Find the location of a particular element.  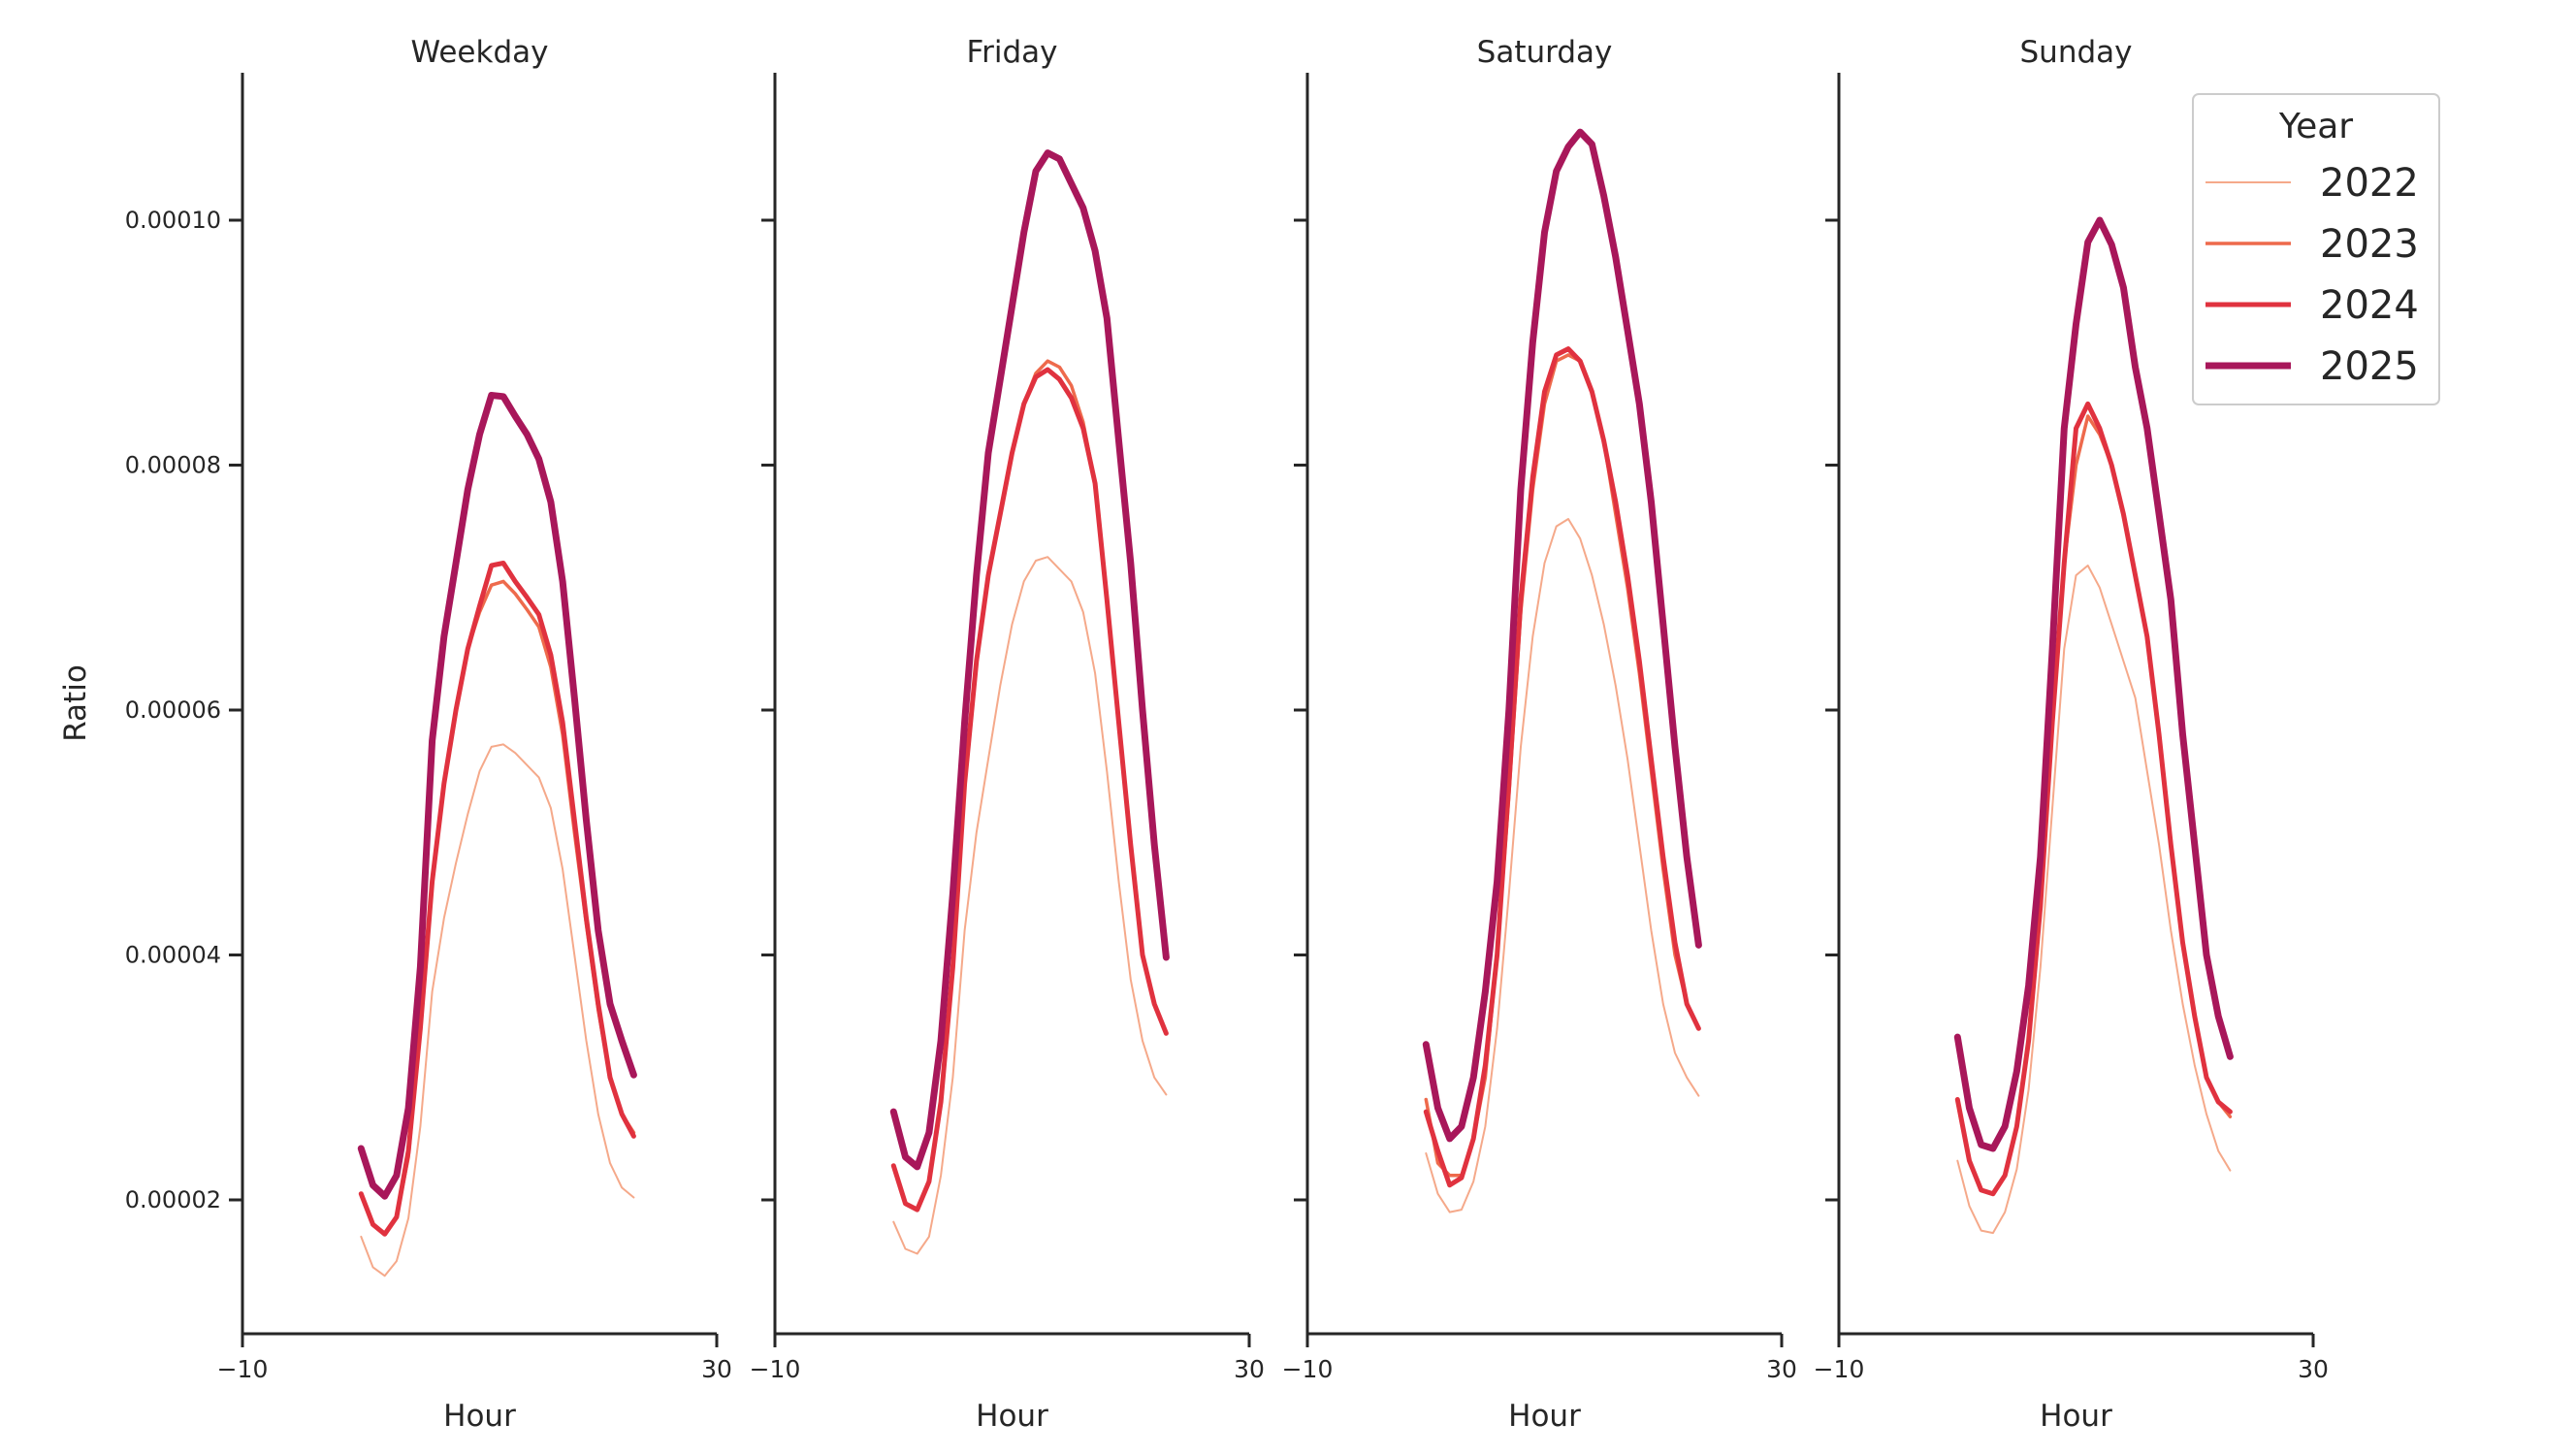

panel-title: Sunday is located at coordinates (2076, 52).